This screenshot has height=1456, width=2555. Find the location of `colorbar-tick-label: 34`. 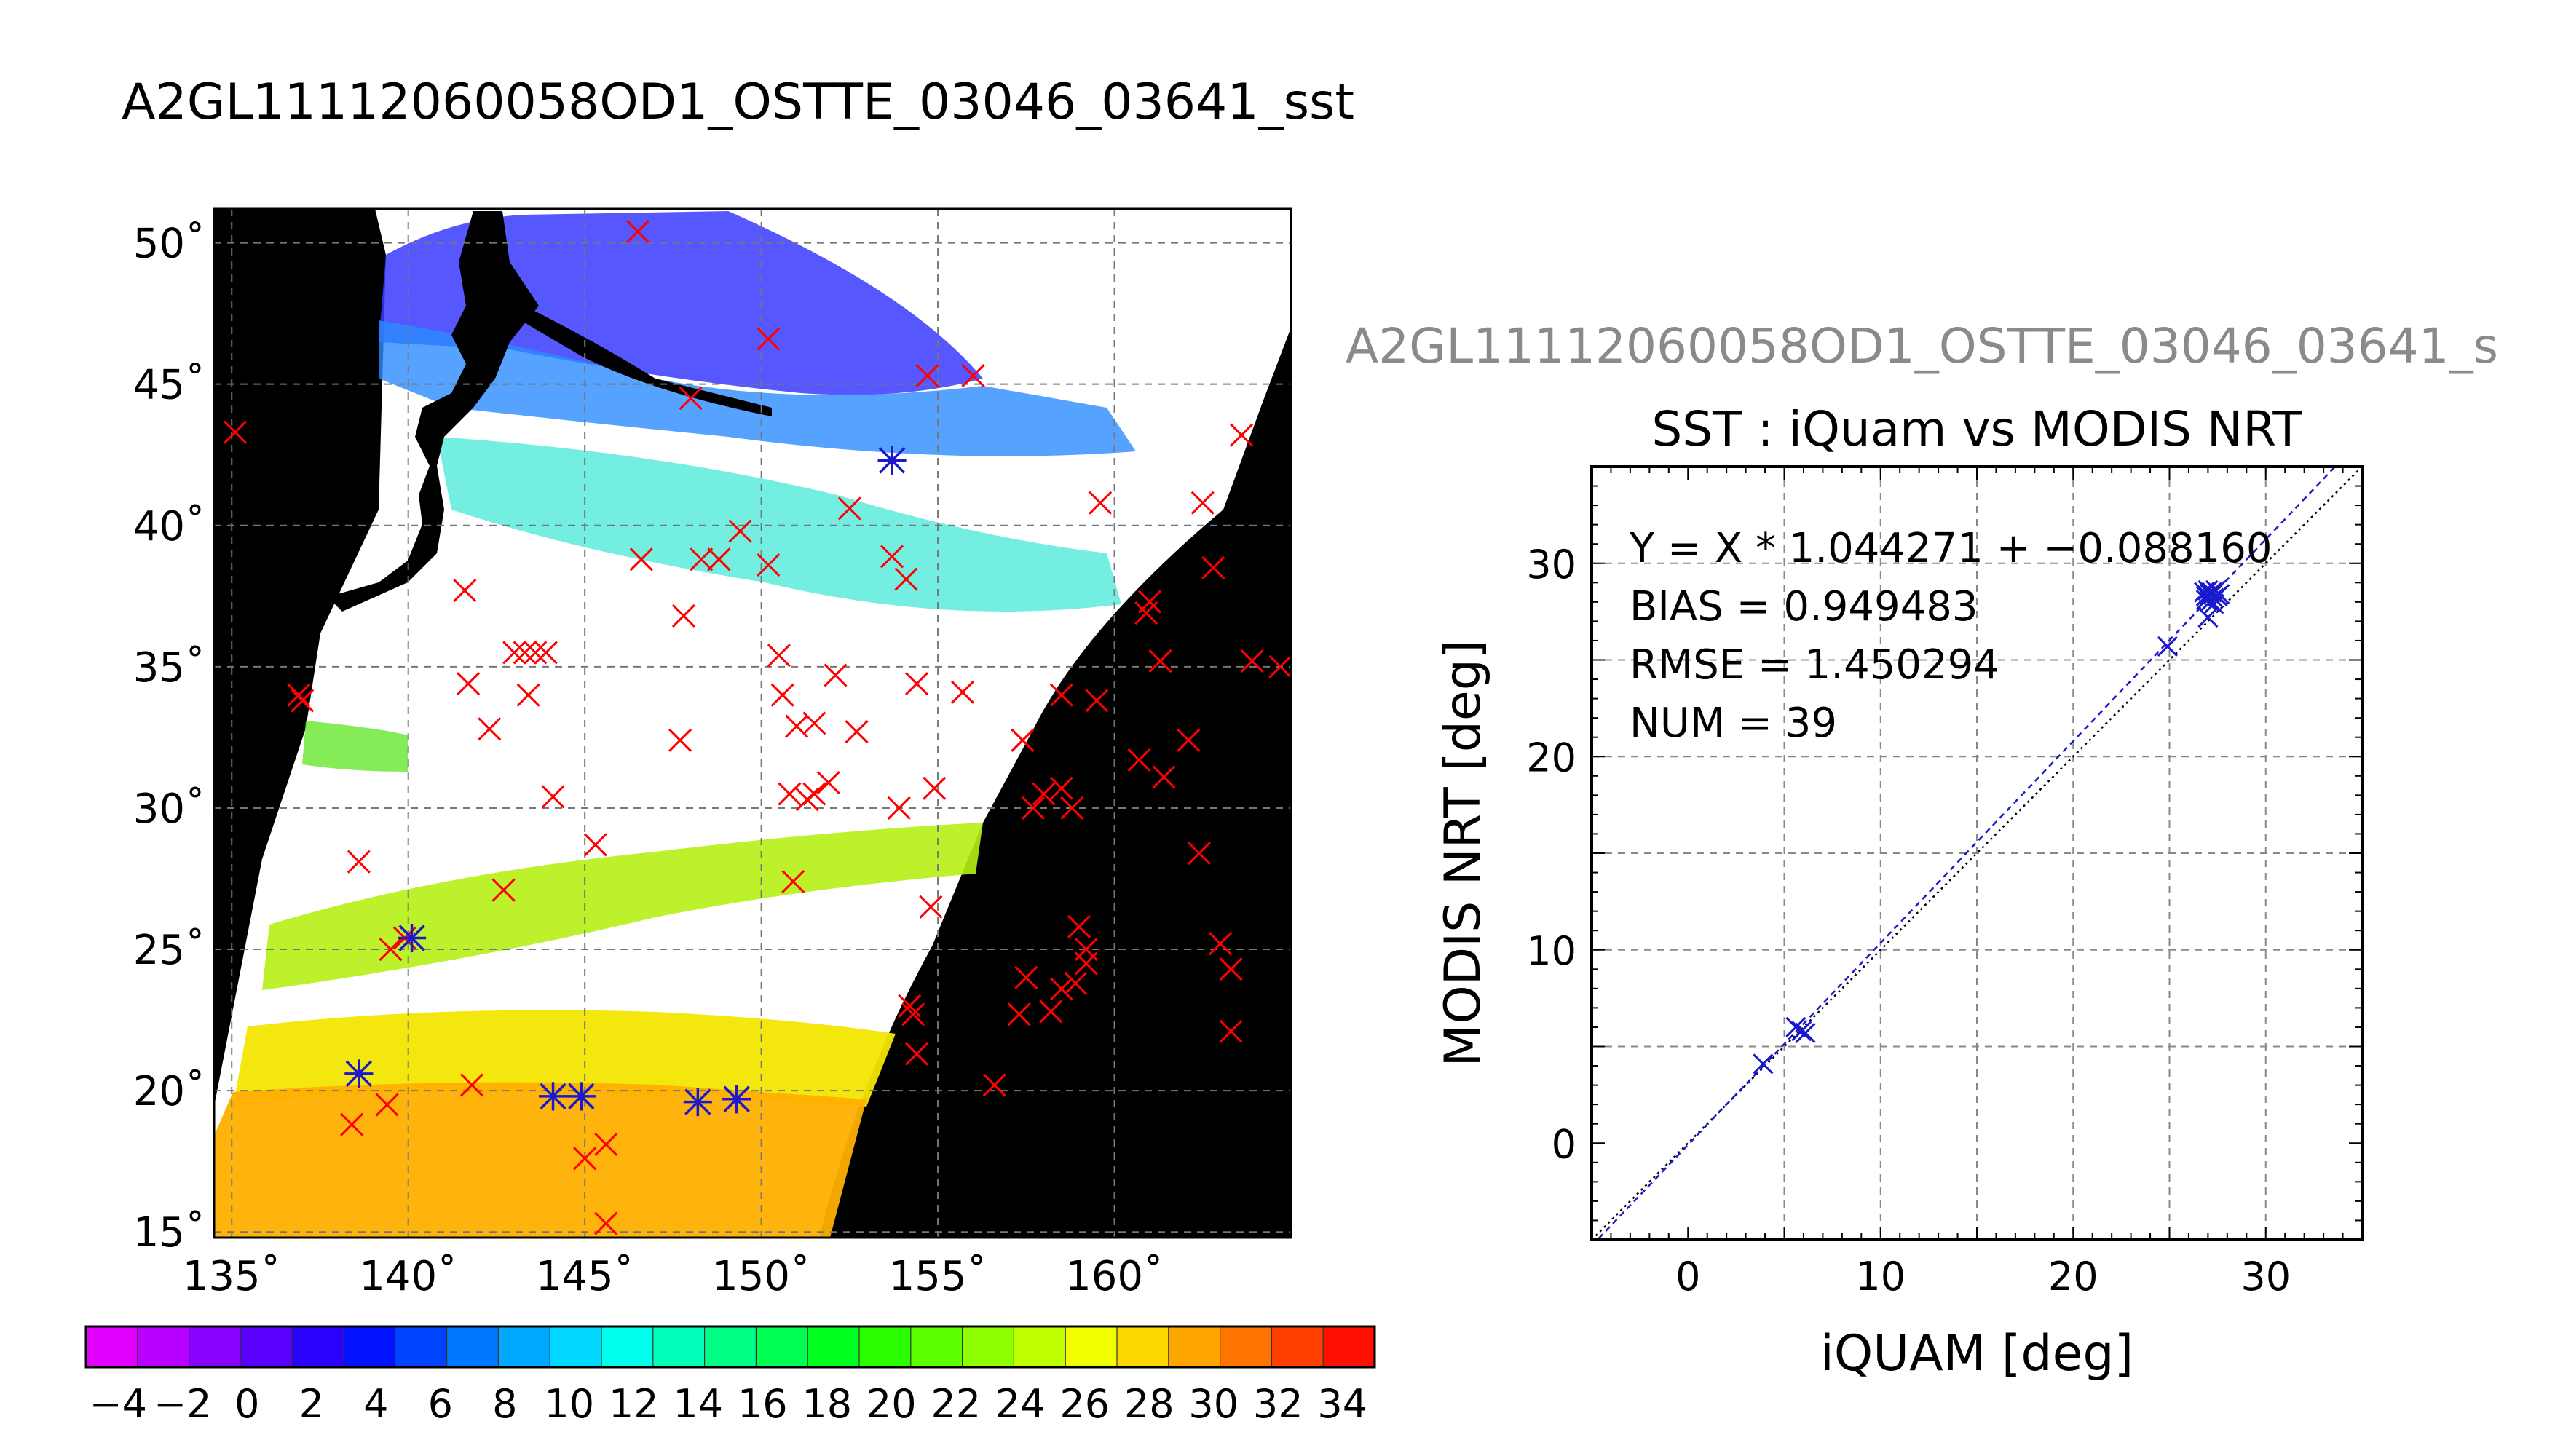

colorbar-tick-label: 34 is located at coordinates (1342, 1404).